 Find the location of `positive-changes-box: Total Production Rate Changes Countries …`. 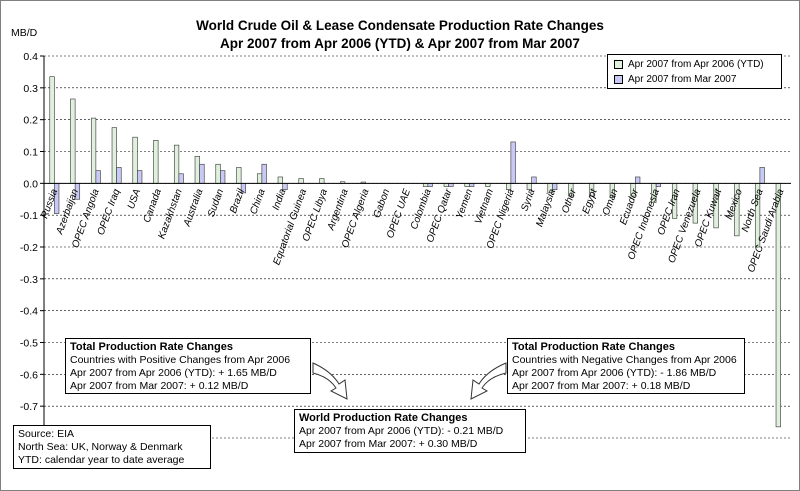

positive-changes-box: Total Production Rate Changes Countries … is located at coordinates (188, 366).